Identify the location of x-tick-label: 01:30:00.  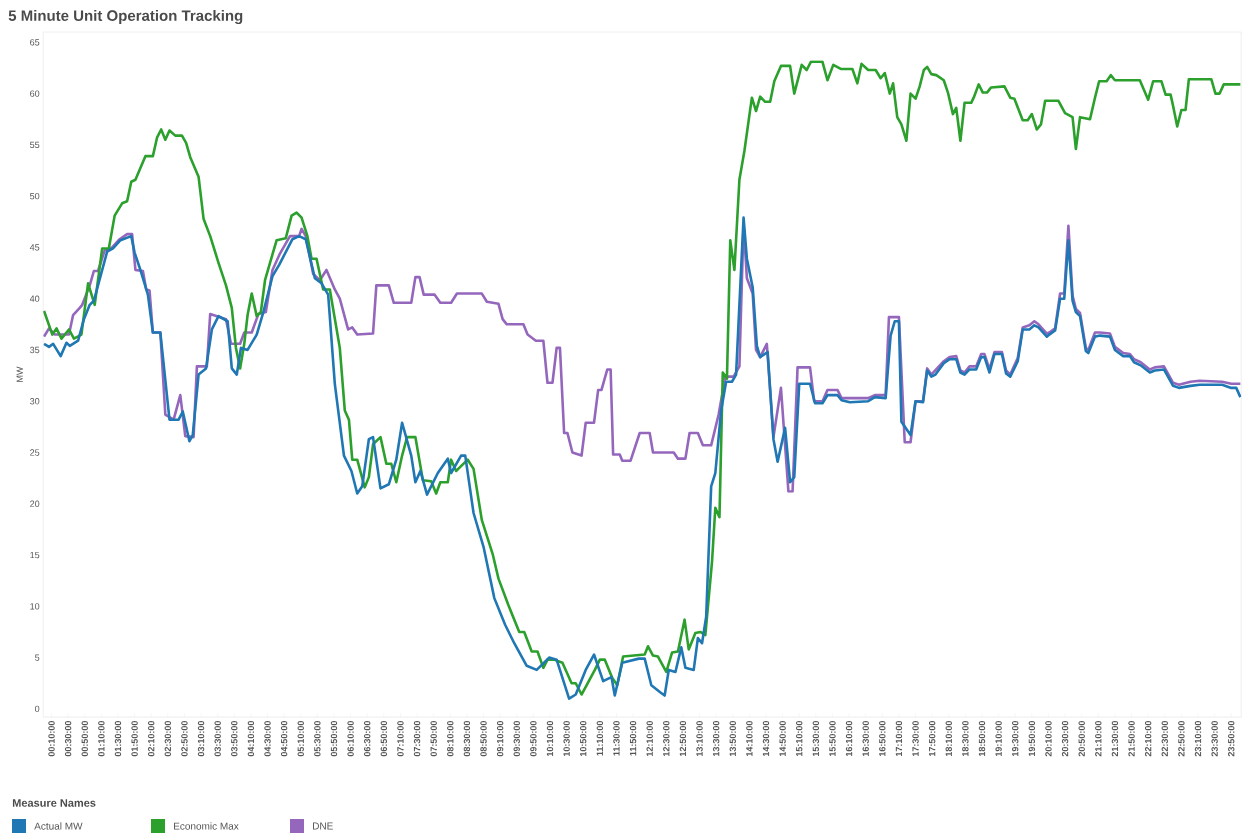
(118, 738).